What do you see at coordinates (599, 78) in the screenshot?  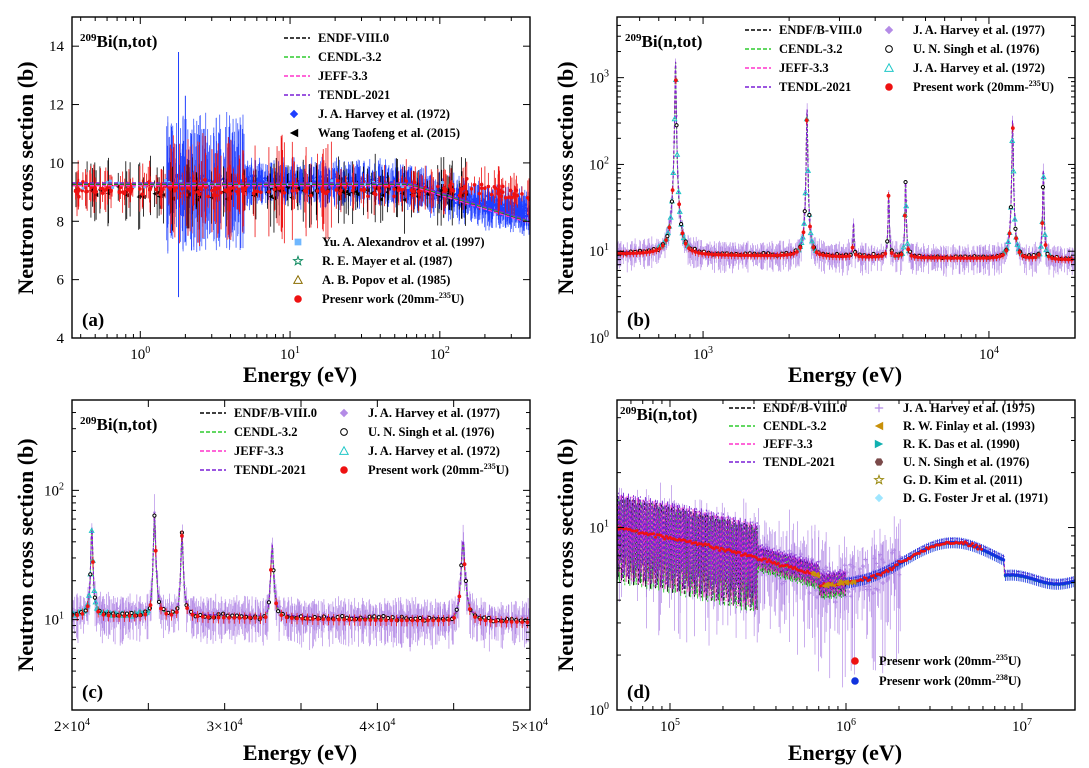 I see `tick-label: 10³` at bounding box center [599, 78].